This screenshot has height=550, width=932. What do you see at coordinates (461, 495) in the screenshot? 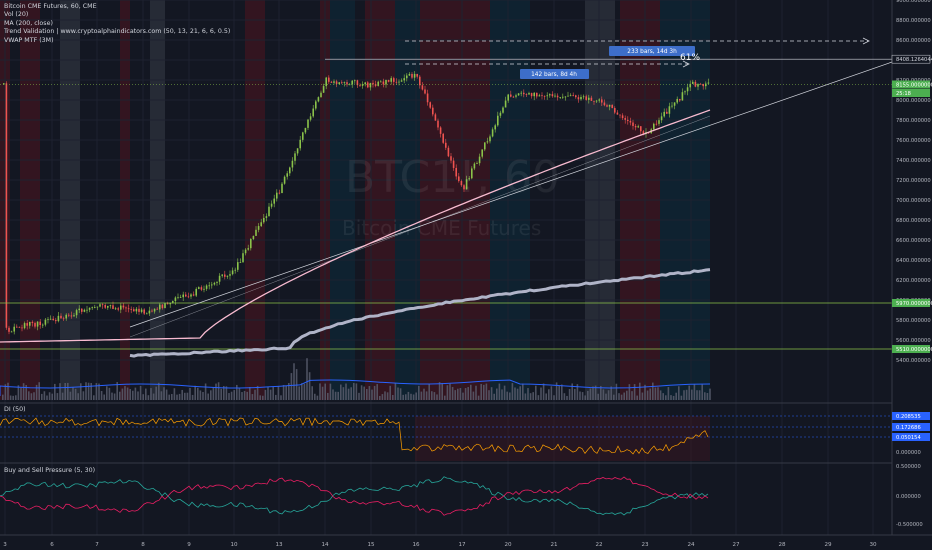
I see `buy-sell-pressure-pane: 0.500000 0.000000 -0.500000` at bounding box center [461, 495].